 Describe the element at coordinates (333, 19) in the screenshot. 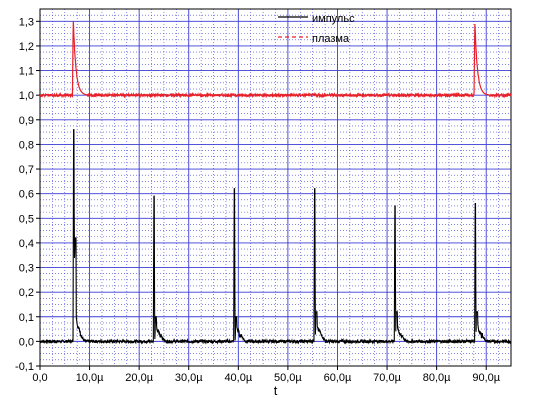

I see `legend-label-pulse: импульс` at that location.